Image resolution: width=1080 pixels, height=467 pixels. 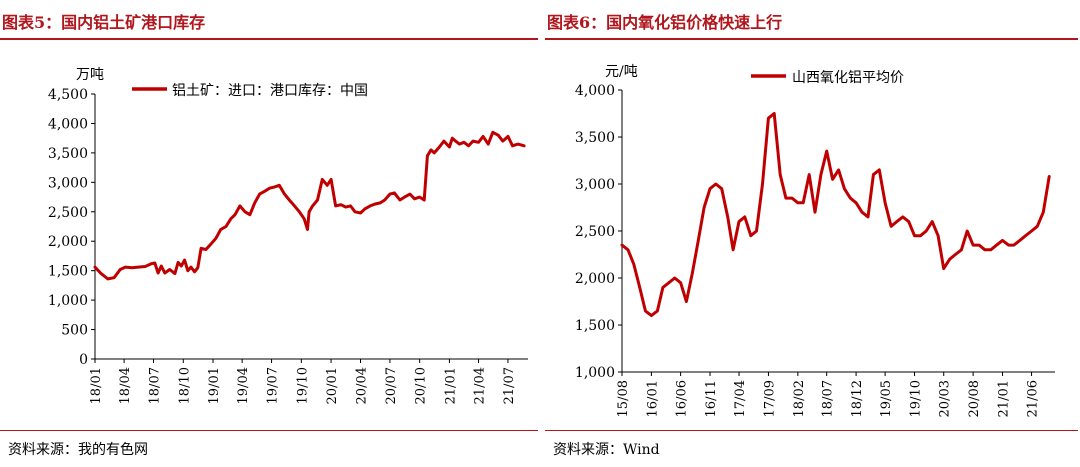 I want to click on chart0-y-tick-label: 1,500, so click(x=68, y=272).